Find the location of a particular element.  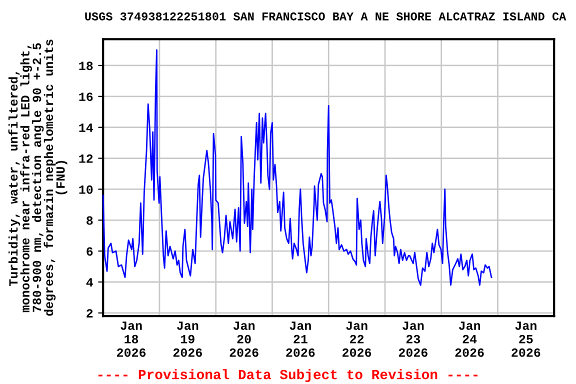

chart-title: USGS 374938122251801 SAN FRANCISCO BAY A NE SHORE ALCATRAZ ISLAND CA is located at coordinates (325, 16).